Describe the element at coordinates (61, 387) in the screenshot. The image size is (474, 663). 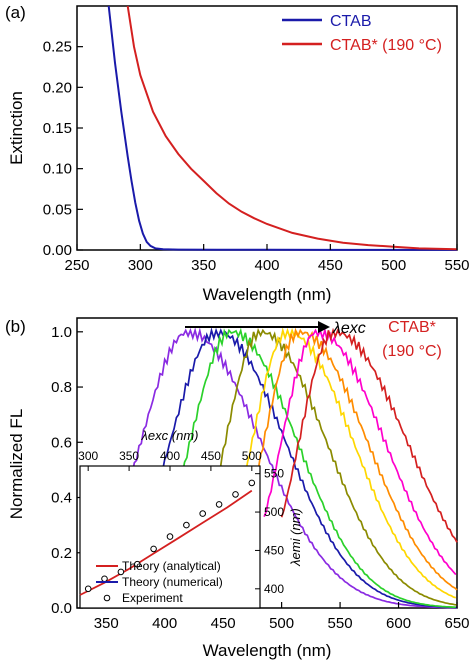
I see `panel-b-y-tick-label-4: 0.8` at that location.